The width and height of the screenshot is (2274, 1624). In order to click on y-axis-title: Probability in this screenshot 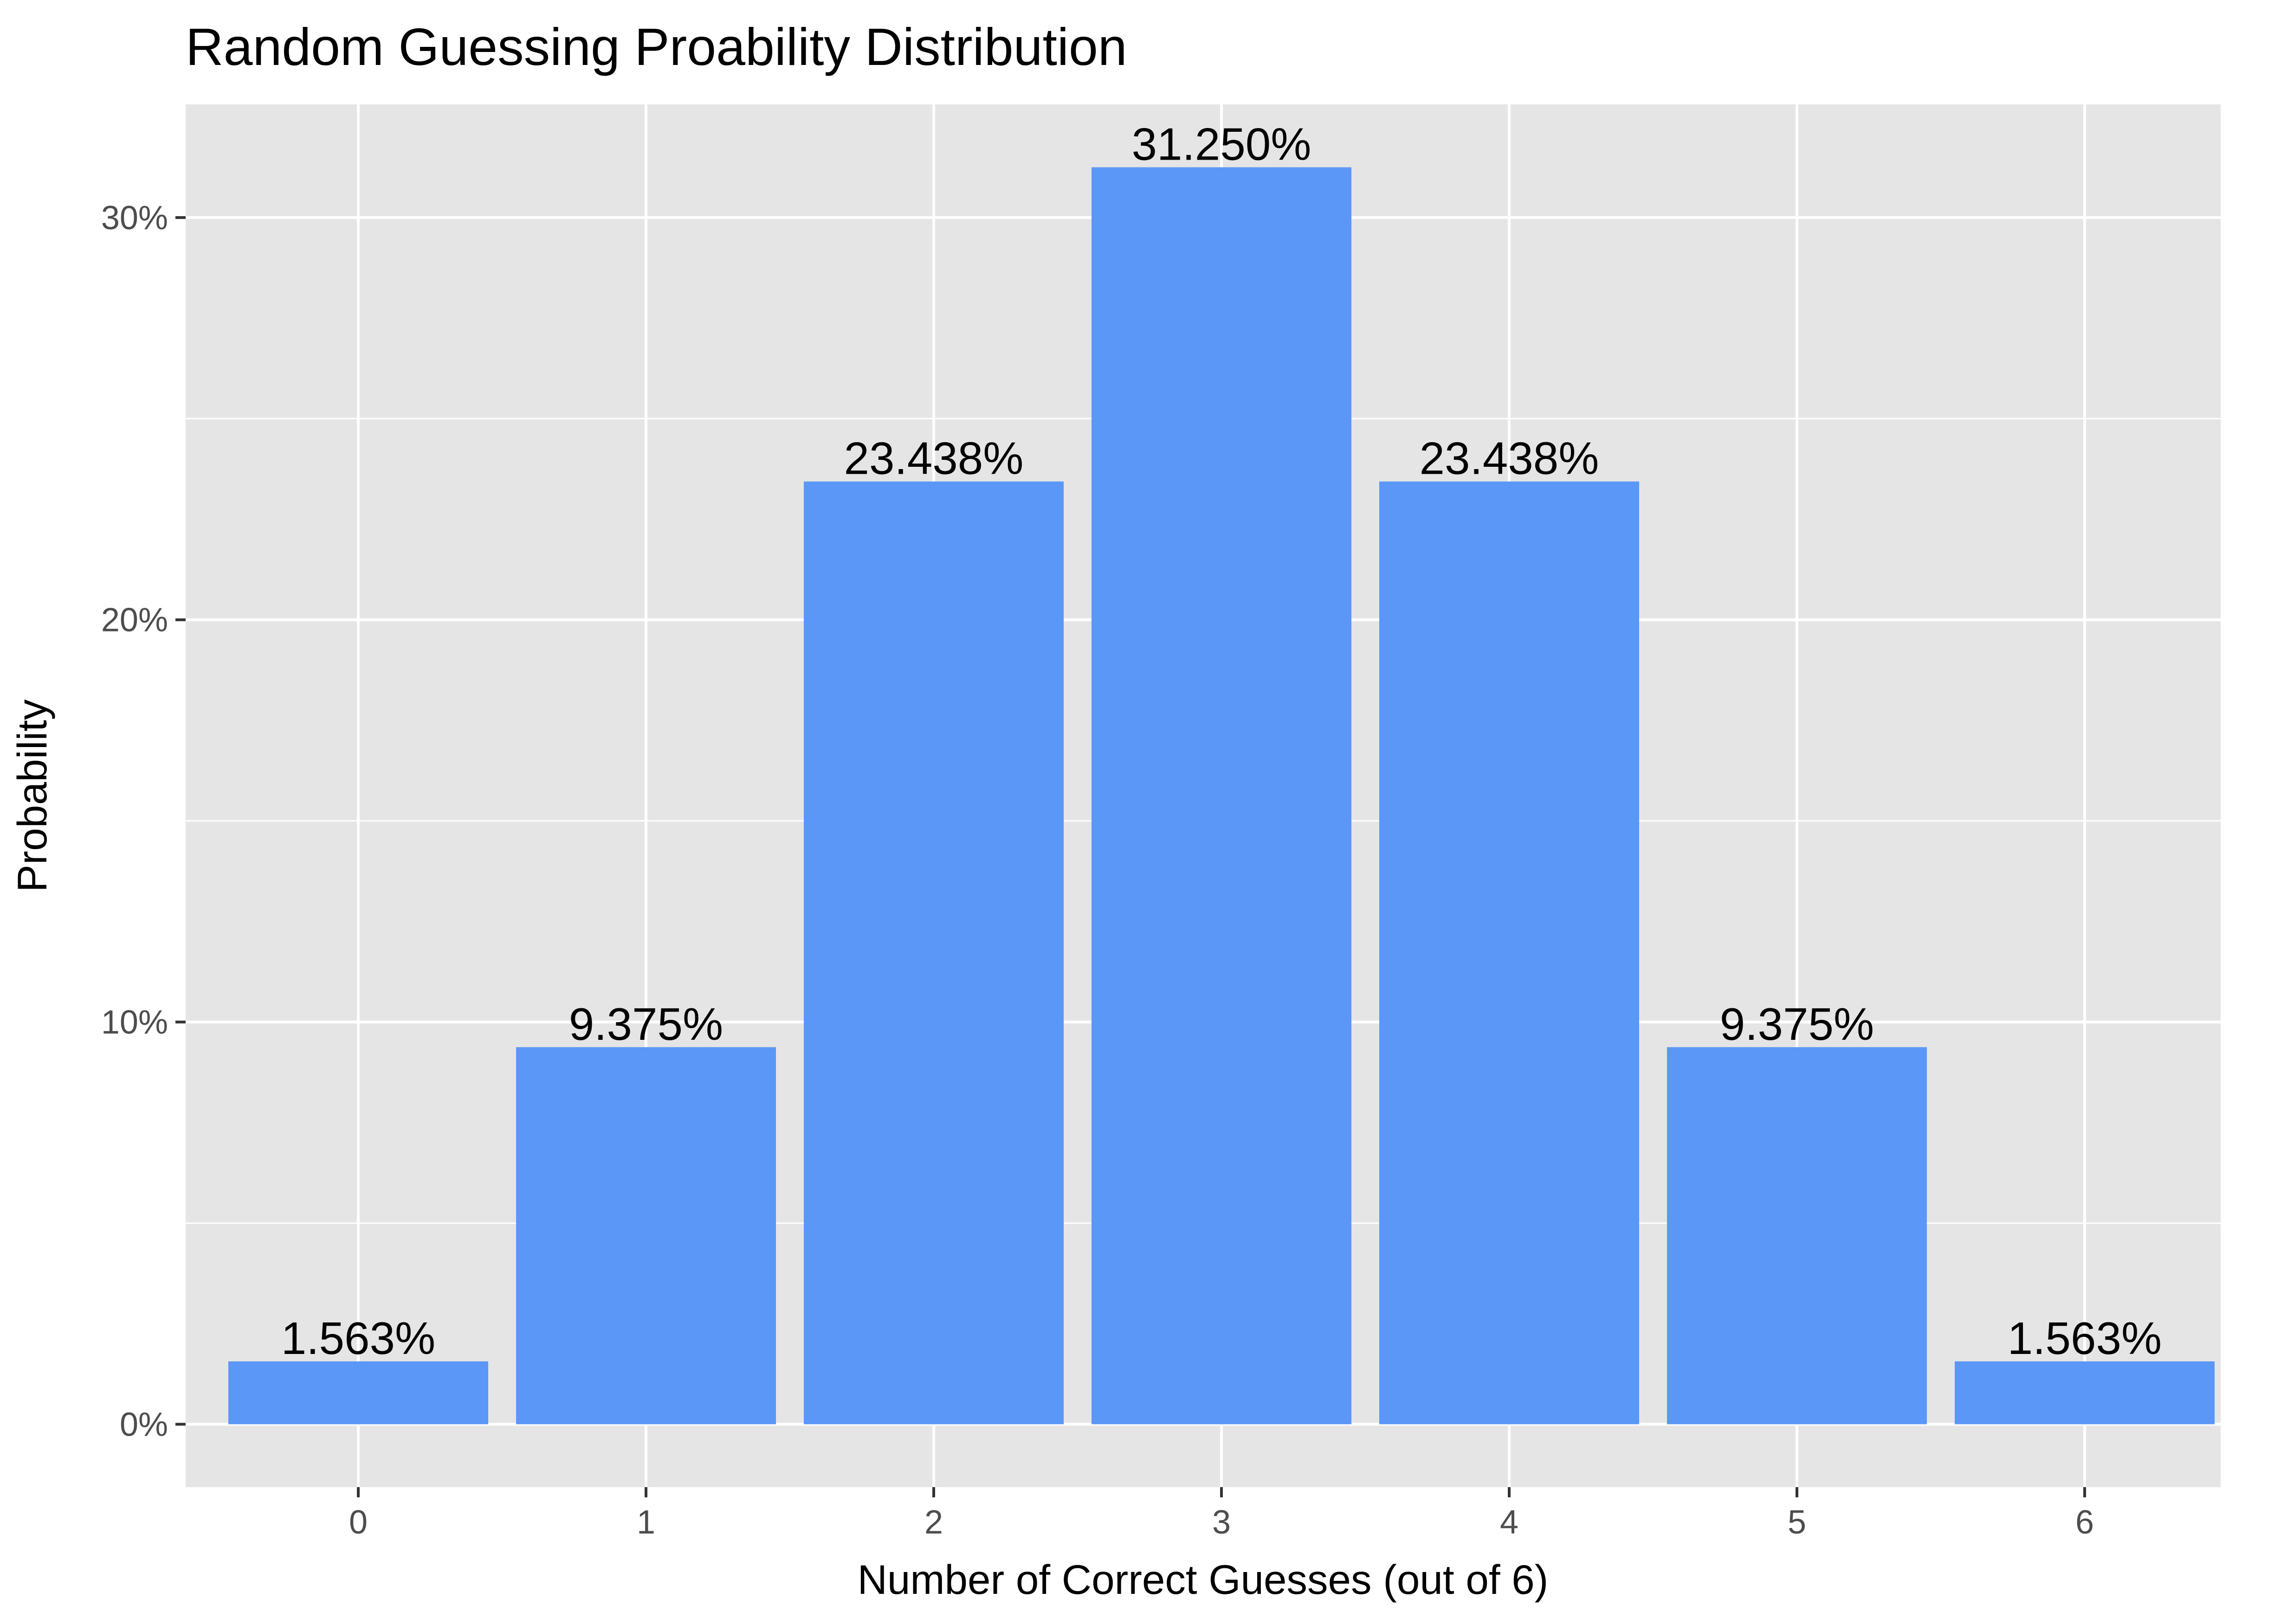, I will do `click(32, 796)`.